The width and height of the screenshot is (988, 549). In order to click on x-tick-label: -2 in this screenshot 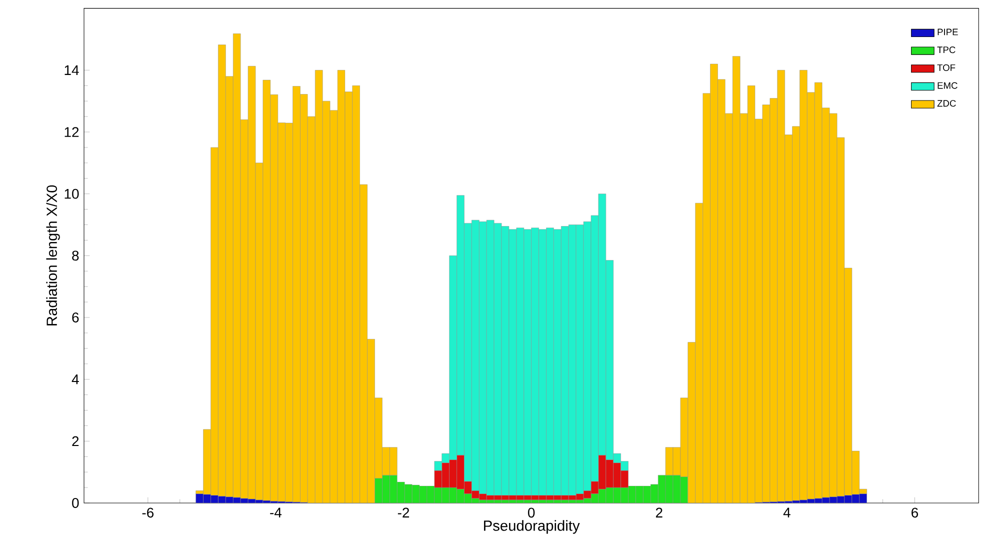, I will do `click(404, 513)`.